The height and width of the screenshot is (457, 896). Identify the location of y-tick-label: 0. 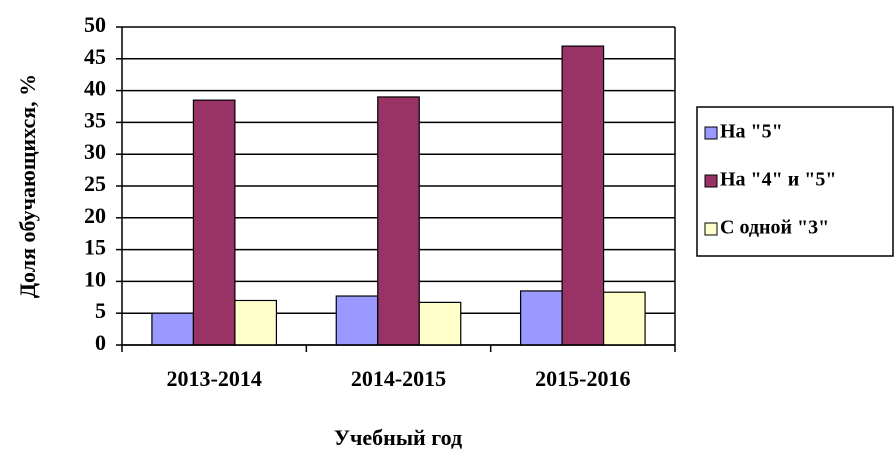
(100, 342).